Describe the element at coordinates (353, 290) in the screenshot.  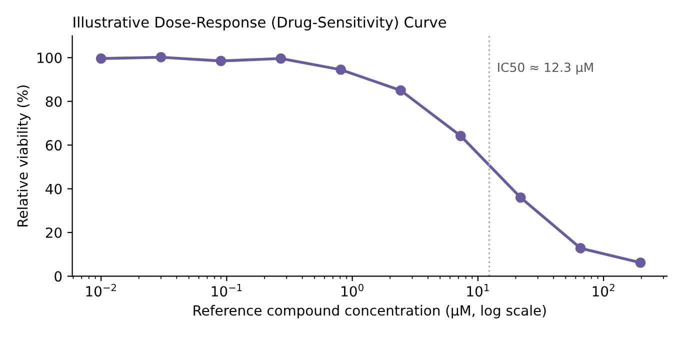
I see `x-tick-label: 10$^{0}$` at that location.